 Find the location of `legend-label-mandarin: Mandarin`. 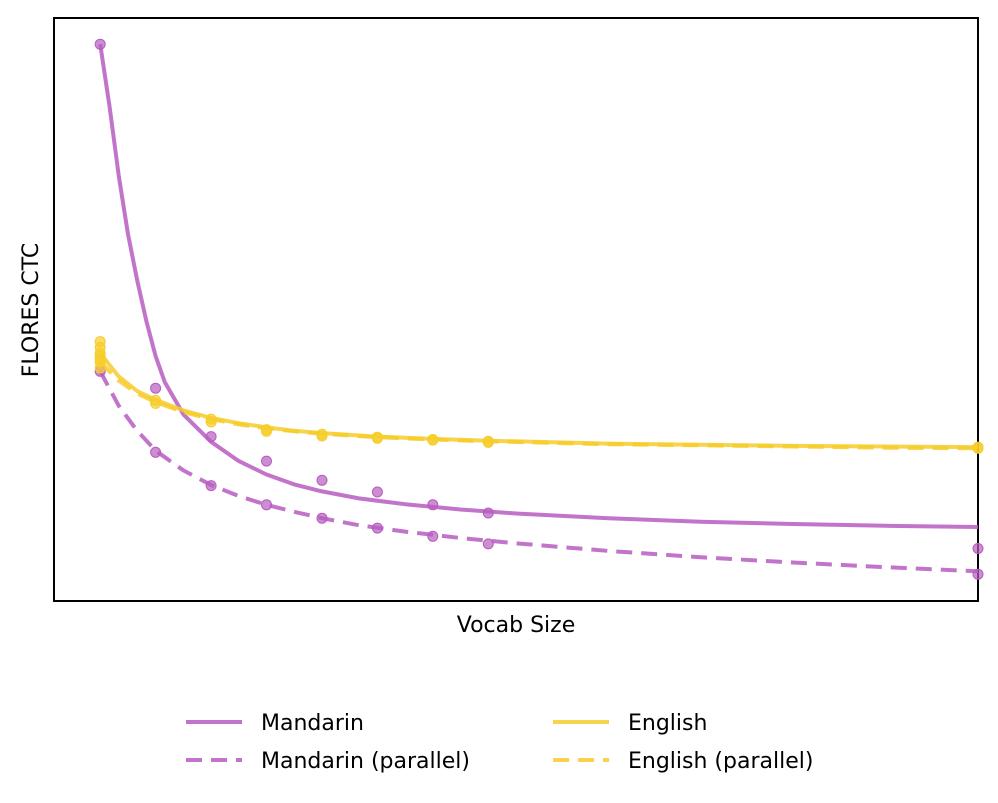

legend-label-mandarin: Mandarin is located at coordinates (312, 723).